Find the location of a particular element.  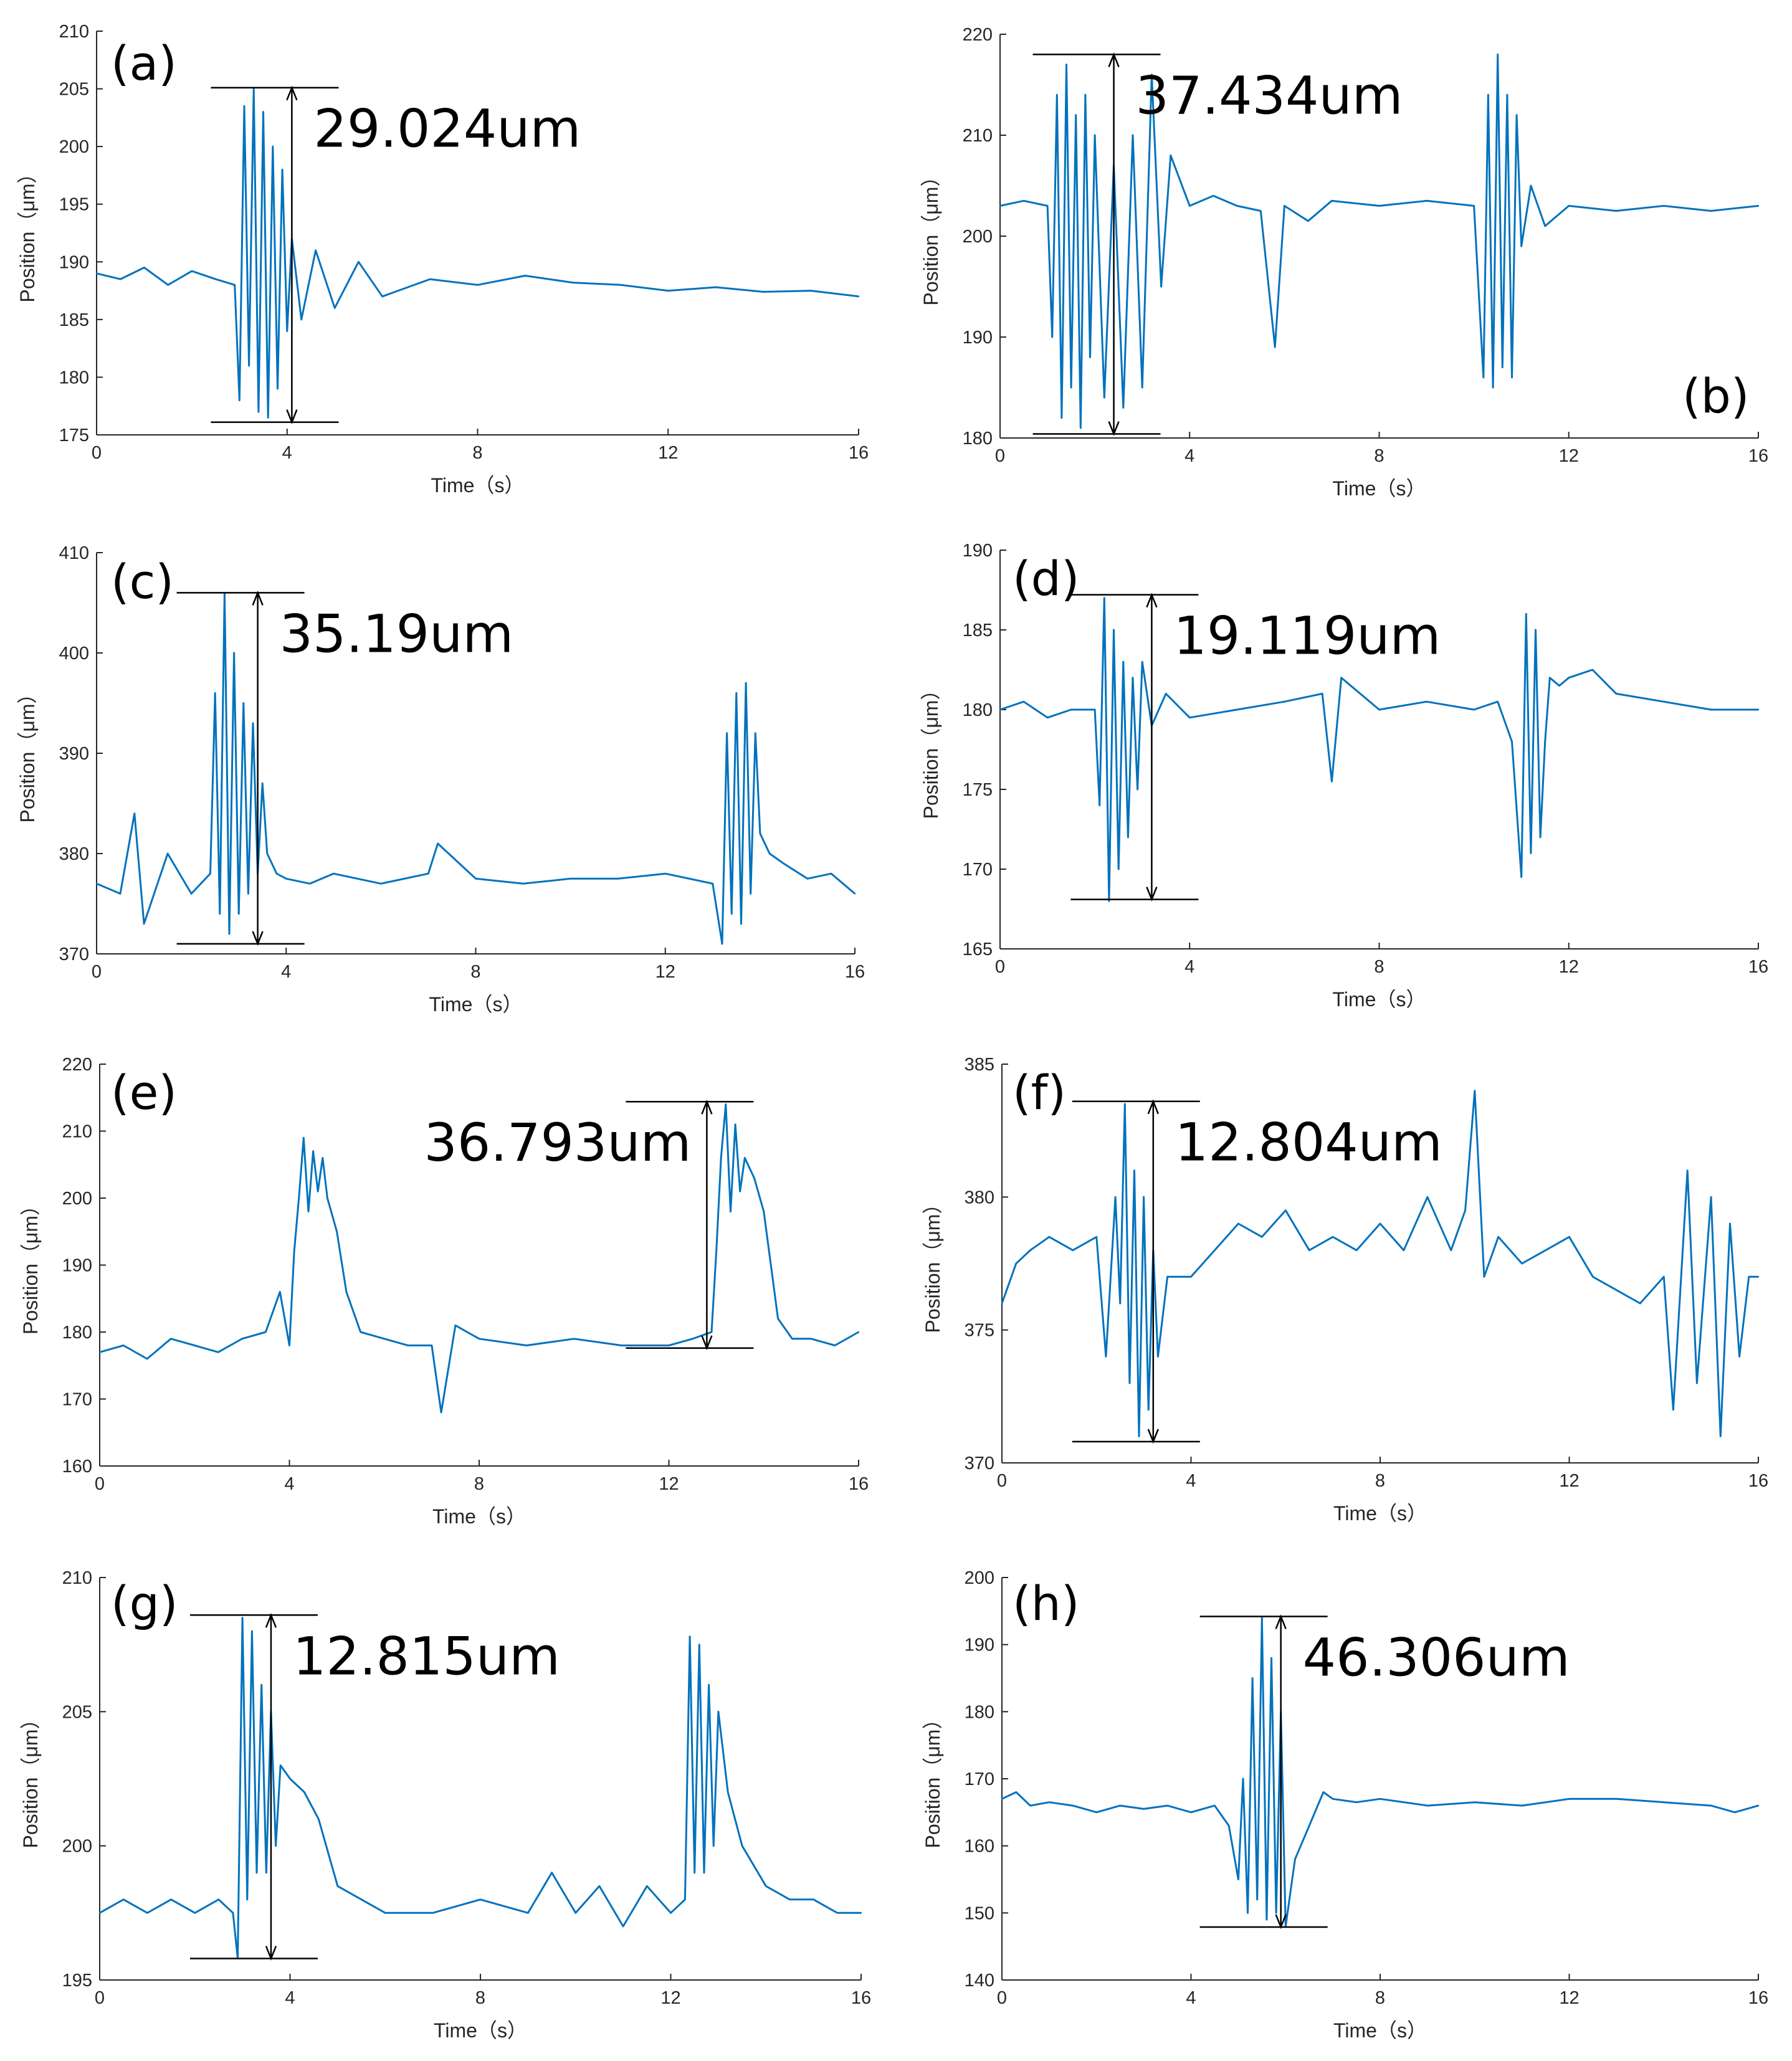

panel-letter-label: (b) is located at coordinates (1716, 396).